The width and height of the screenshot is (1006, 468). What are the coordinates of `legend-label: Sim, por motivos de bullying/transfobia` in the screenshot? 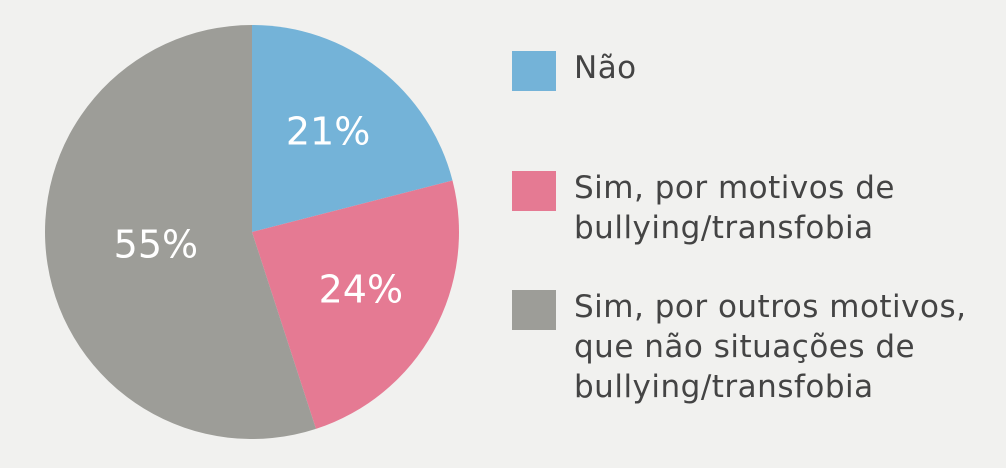 It's located at (734, 208).